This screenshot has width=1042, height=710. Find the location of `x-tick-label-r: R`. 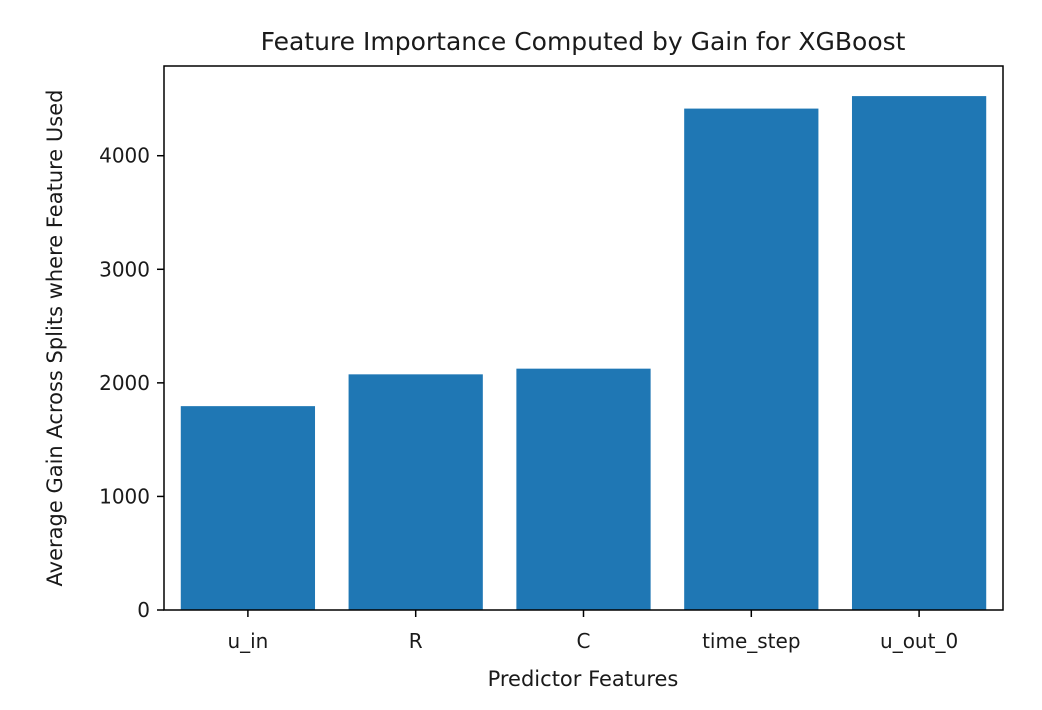

x-tick-label-r: R is located at coordinates (416, 641).